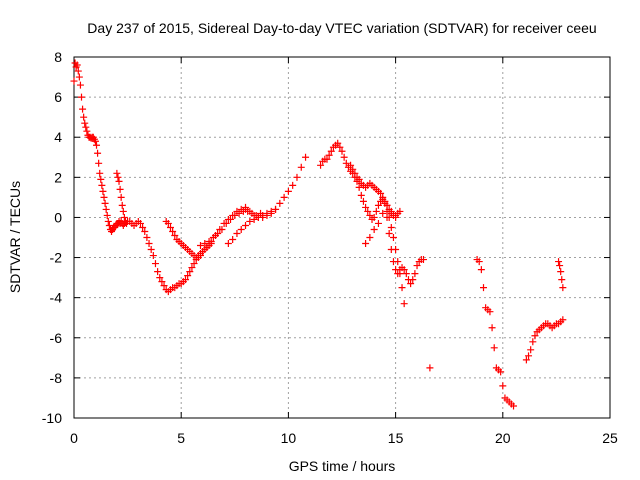  I want to click on x-tick-label: 15, so click(396, 438).